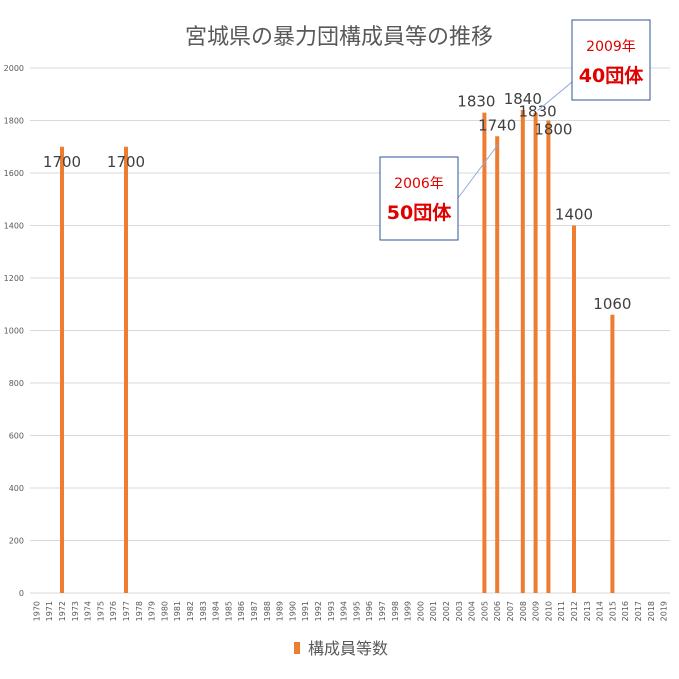  I want to click on x-tick-label: 1973, so click(75, 611).